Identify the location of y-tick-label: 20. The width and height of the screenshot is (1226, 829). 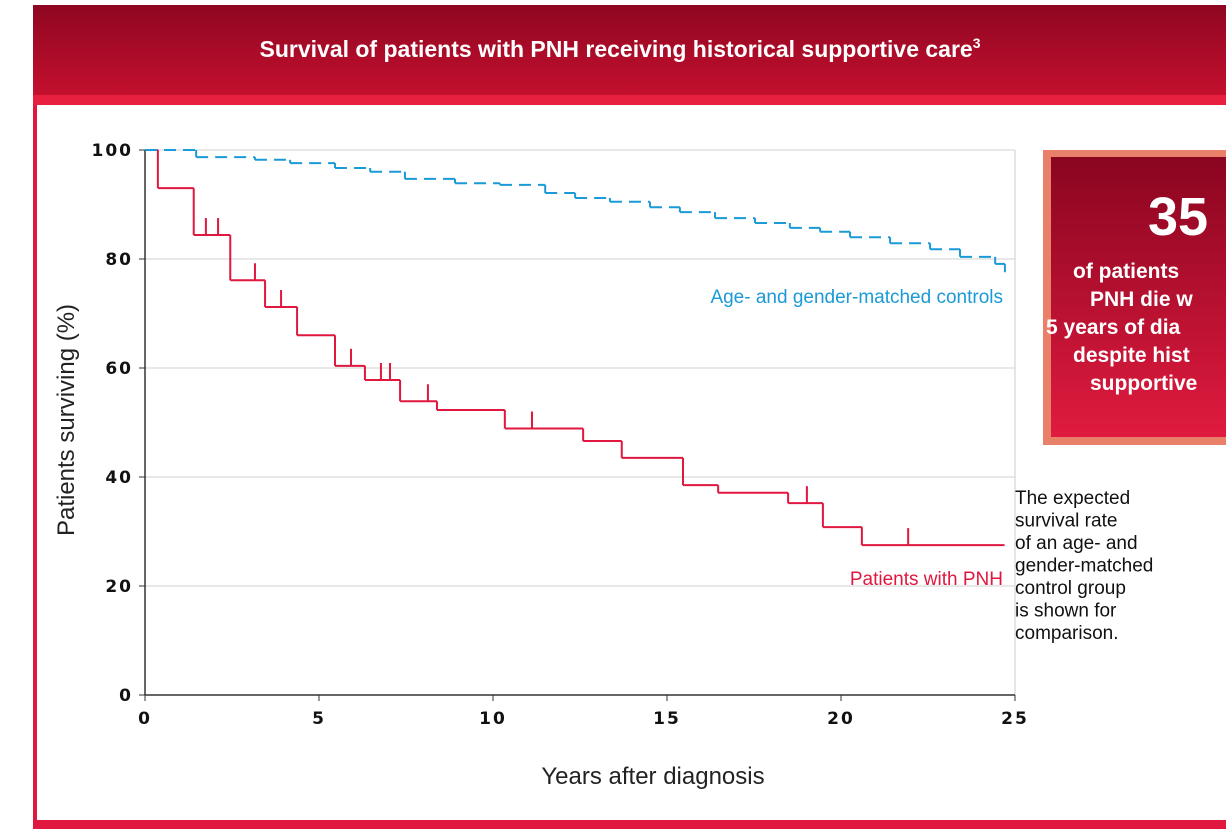
(119, 587).